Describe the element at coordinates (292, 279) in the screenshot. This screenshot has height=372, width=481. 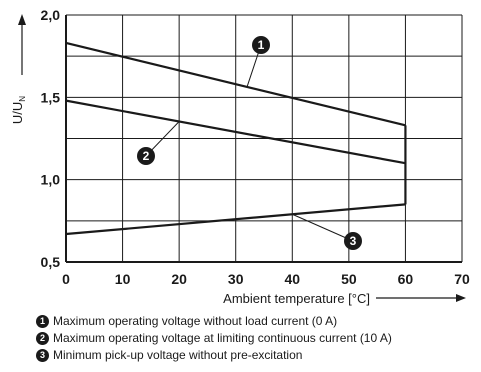
I see `x-tick-label-40: 40` at that location.